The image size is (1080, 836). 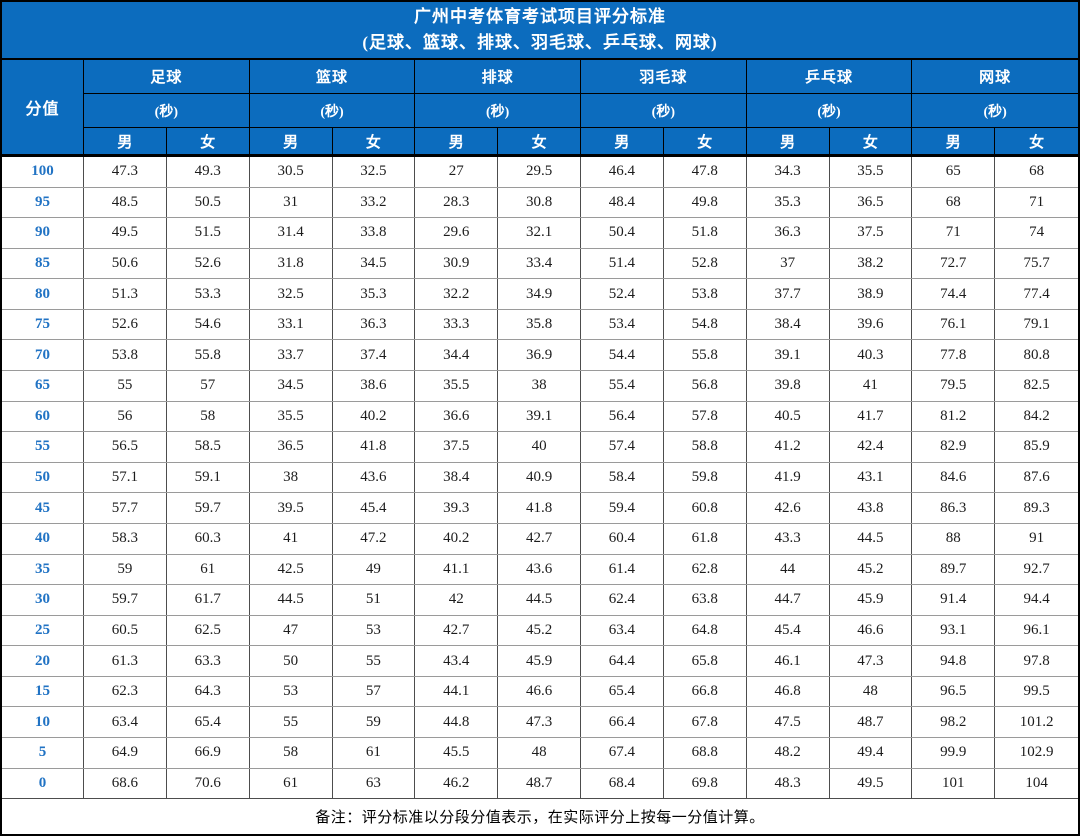 I want to click on value-cell: 74, so click(x=1037, y=232).